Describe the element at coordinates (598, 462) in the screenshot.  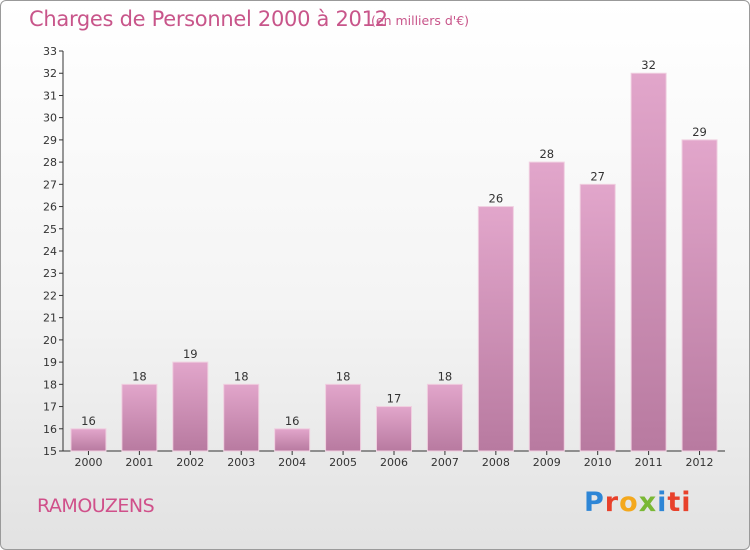
I see `x-tick-label: 2010` at that location.